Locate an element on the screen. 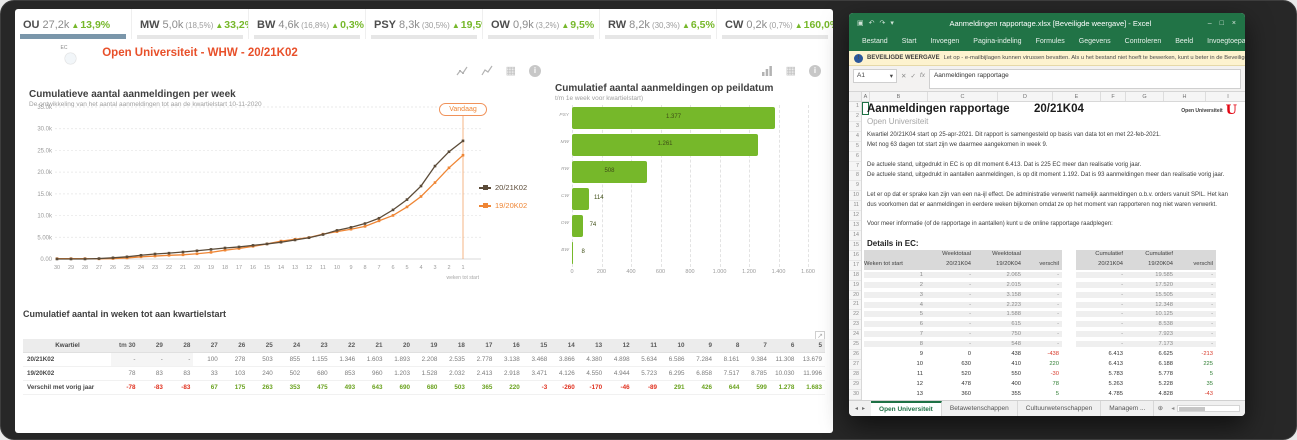 Image resolution: width=1297 pixels, height=440 pixels. column-header: 19 is located at coordinates (426, 346).